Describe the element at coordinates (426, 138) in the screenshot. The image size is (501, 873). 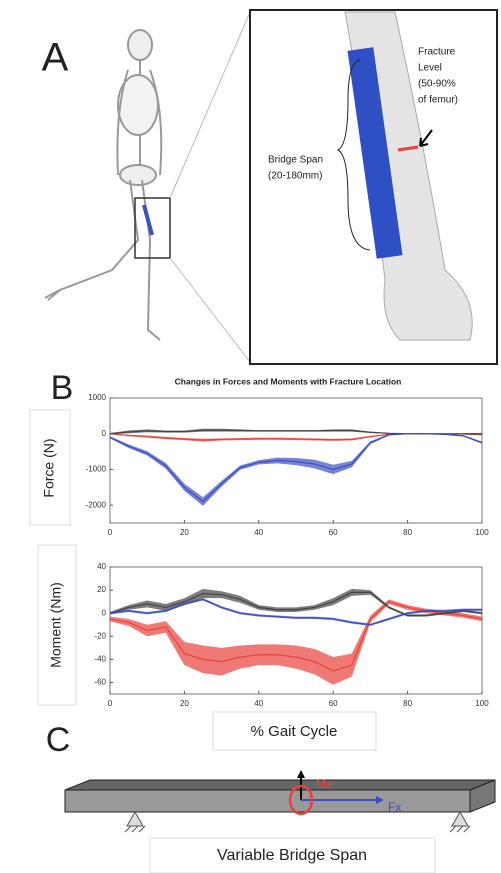
I see `arrow` at that location.